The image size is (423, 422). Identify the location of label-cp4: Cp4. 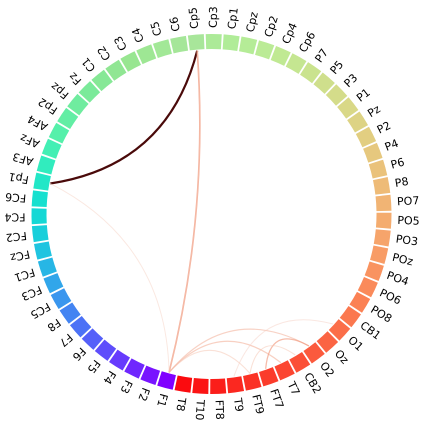
(289, 33).